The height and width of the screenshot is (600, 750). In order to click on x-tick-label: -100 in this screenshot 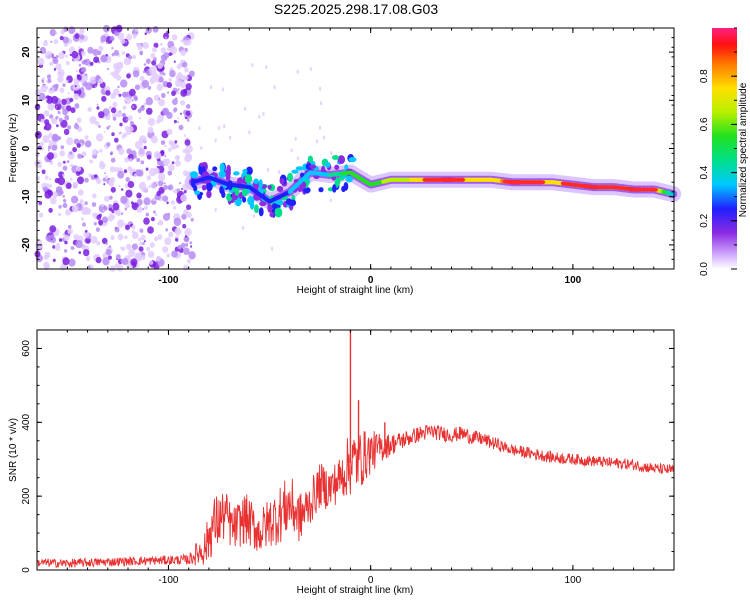, I will do `click(168, 580)`.